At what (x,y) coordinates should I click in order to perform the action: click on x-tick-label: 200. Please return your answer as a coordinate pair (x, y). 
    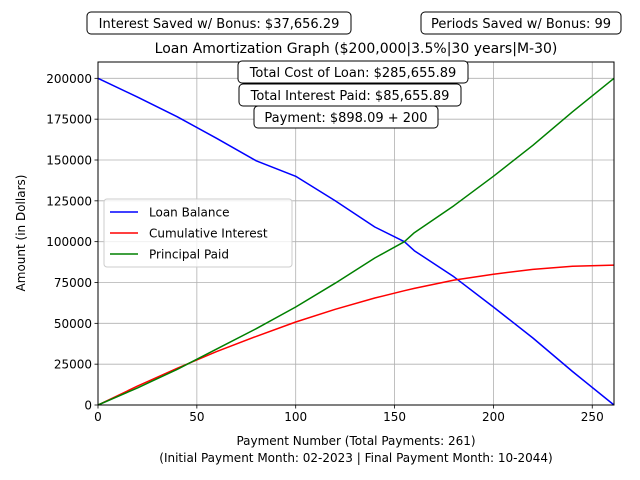
    Looking at the image, I should click on (493, 417).